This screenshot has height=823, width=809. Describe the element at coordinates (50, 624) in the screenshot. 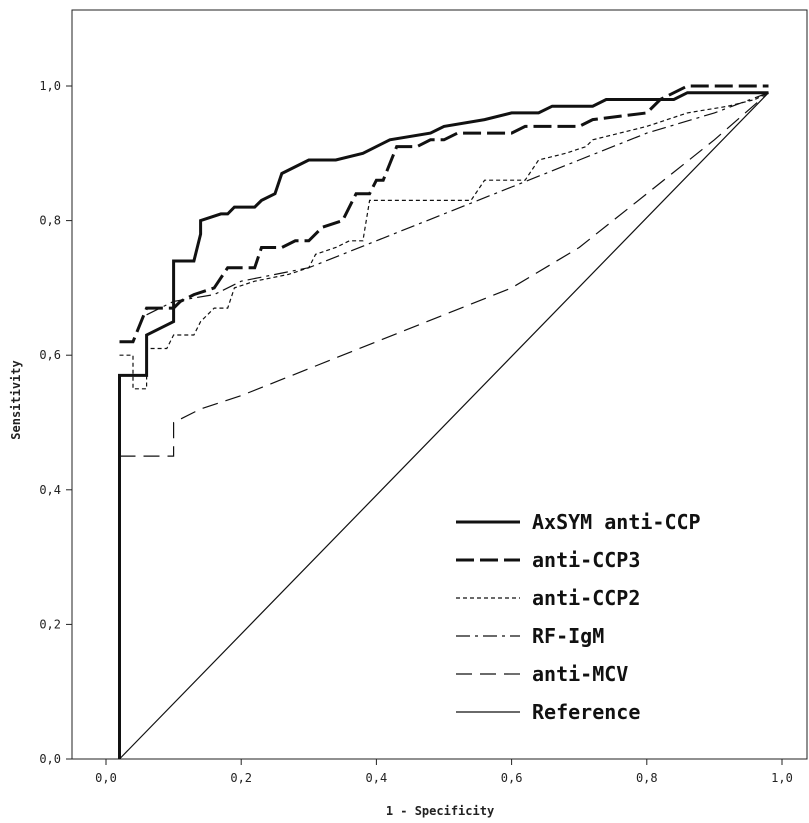

I see `y-tick-label: 0,2` at that location.